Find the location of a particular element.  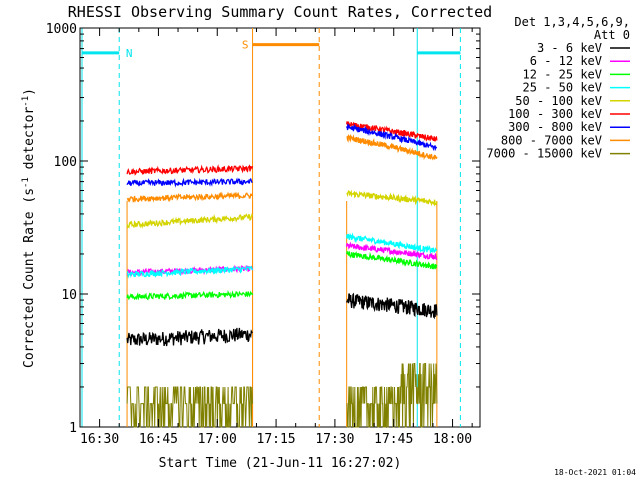

legend-label: 50 - 100 keV is located at coordinates (558, 101).